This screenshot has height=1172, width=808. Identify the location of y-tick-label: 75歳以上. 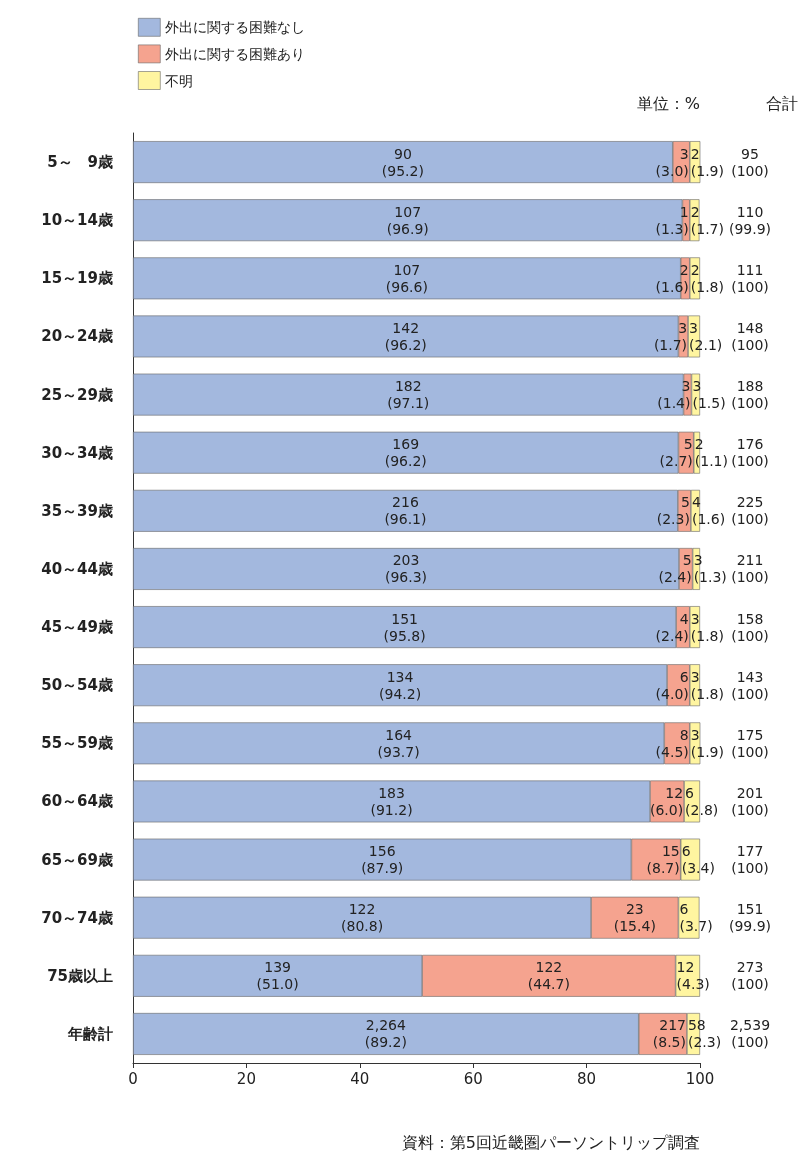
(80, 975).